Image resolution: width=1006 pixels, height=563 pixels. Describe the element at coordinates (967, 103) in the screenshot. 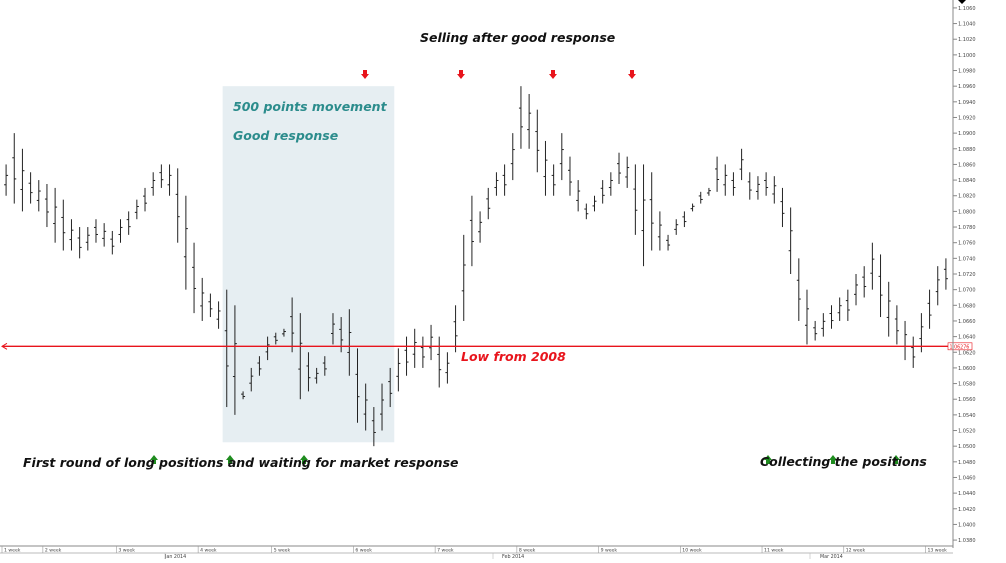

I see `y-tick-label: 1.0940` at that location.